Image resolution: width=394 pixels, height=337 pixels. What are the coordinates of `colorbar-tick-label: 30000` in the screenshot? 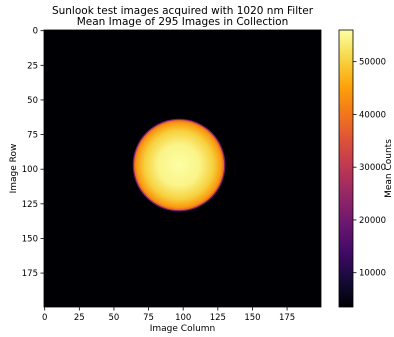 It's located at (372, 168).